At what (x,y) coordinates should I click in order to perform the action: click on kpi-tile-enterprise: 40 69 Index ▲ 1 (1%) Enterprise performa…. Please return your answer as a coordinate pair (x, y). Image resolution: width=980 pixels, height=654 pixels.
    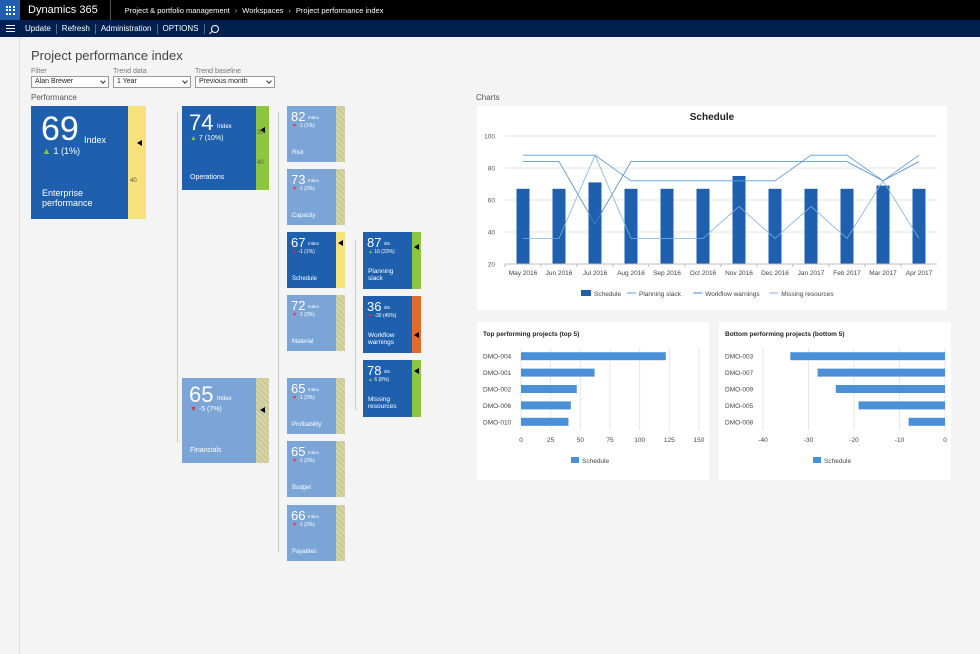
    Looking at the image, I should click on (88, 162).